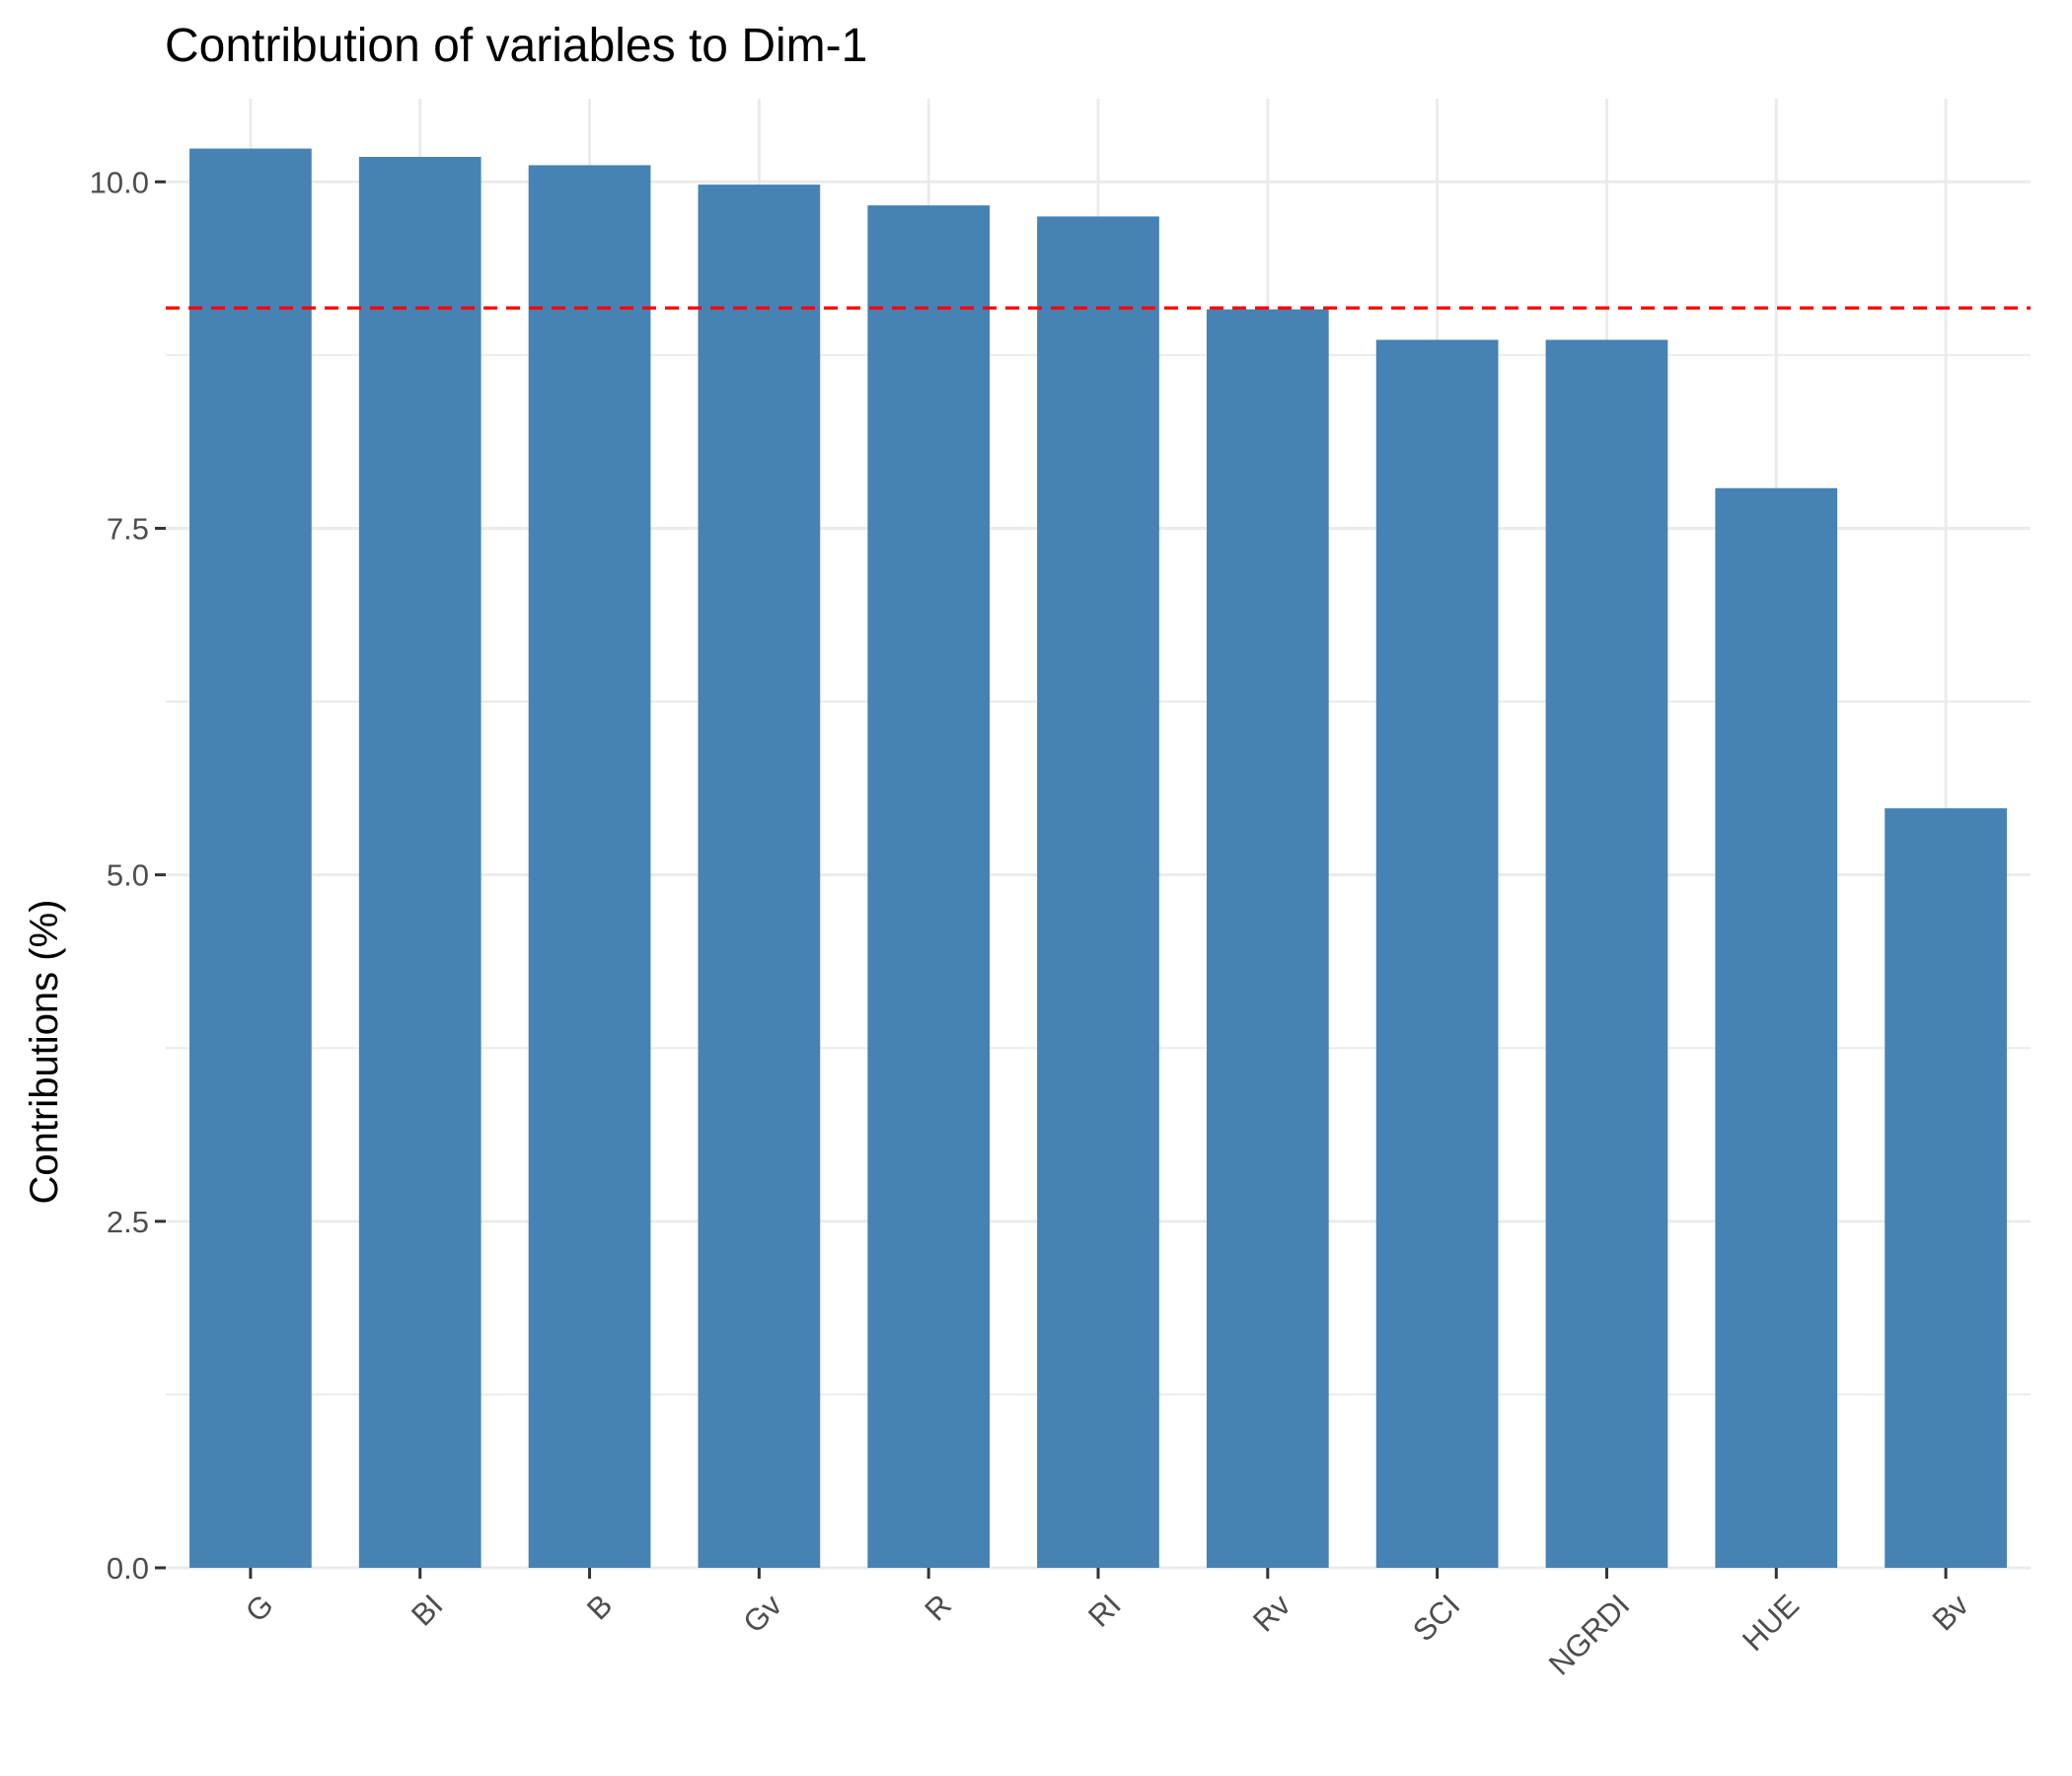 This screenshot has width=2072, height=1776. I want to click on y-tick-label: 7.5, so click(128, 529).